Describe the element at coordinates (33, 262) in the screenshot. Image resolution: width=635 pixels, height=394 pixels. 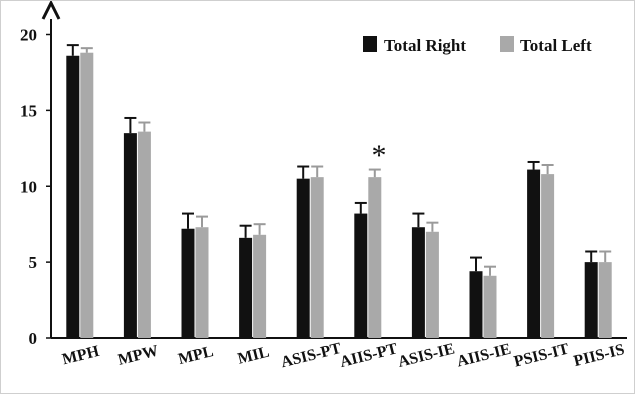
I see `y-tick-label: 5` at that location.